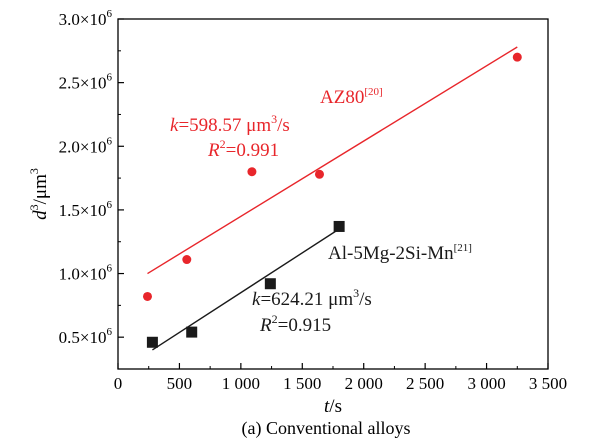 This screenshot has width=601, height=444. What do you see at coordinates (326, 428) in the screenshot?
I see `caption: (a) Conventional alloys` at bounding box center [326, 428].